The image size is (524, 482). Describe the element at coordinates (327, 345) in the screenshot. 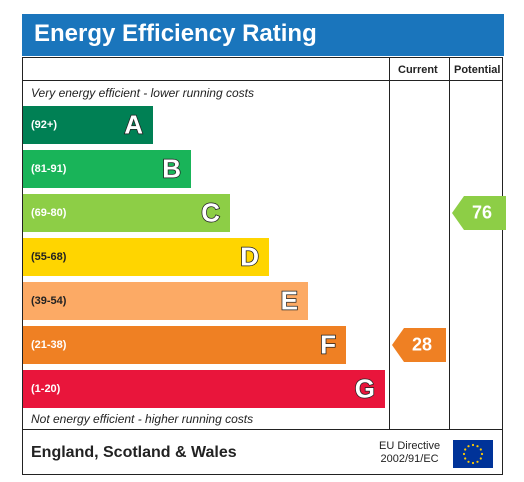

I see `band-letter: F` at that location.